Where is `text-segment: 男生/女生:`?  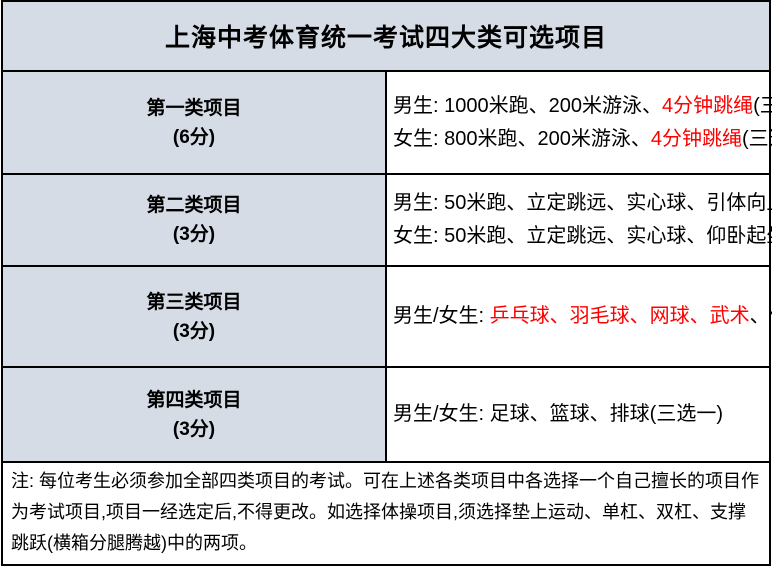 text-segment: 男生/女生: is located at coordinates (441, 316).